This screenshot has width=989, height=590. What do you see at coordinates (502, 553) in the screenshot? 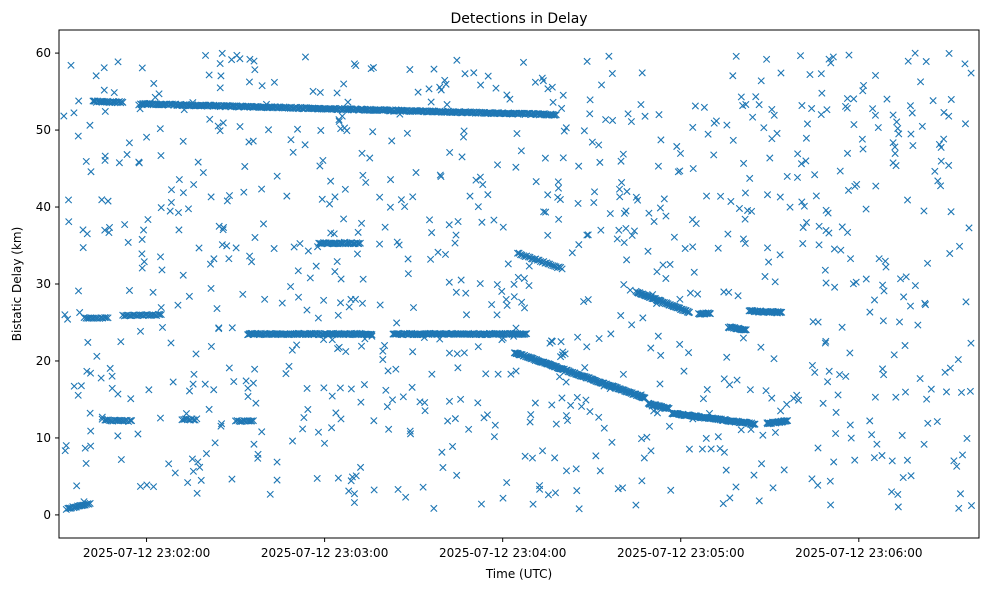
I see `x-tick-label: 2025-07-12 23:04:00` at bounding box center [502, 553].